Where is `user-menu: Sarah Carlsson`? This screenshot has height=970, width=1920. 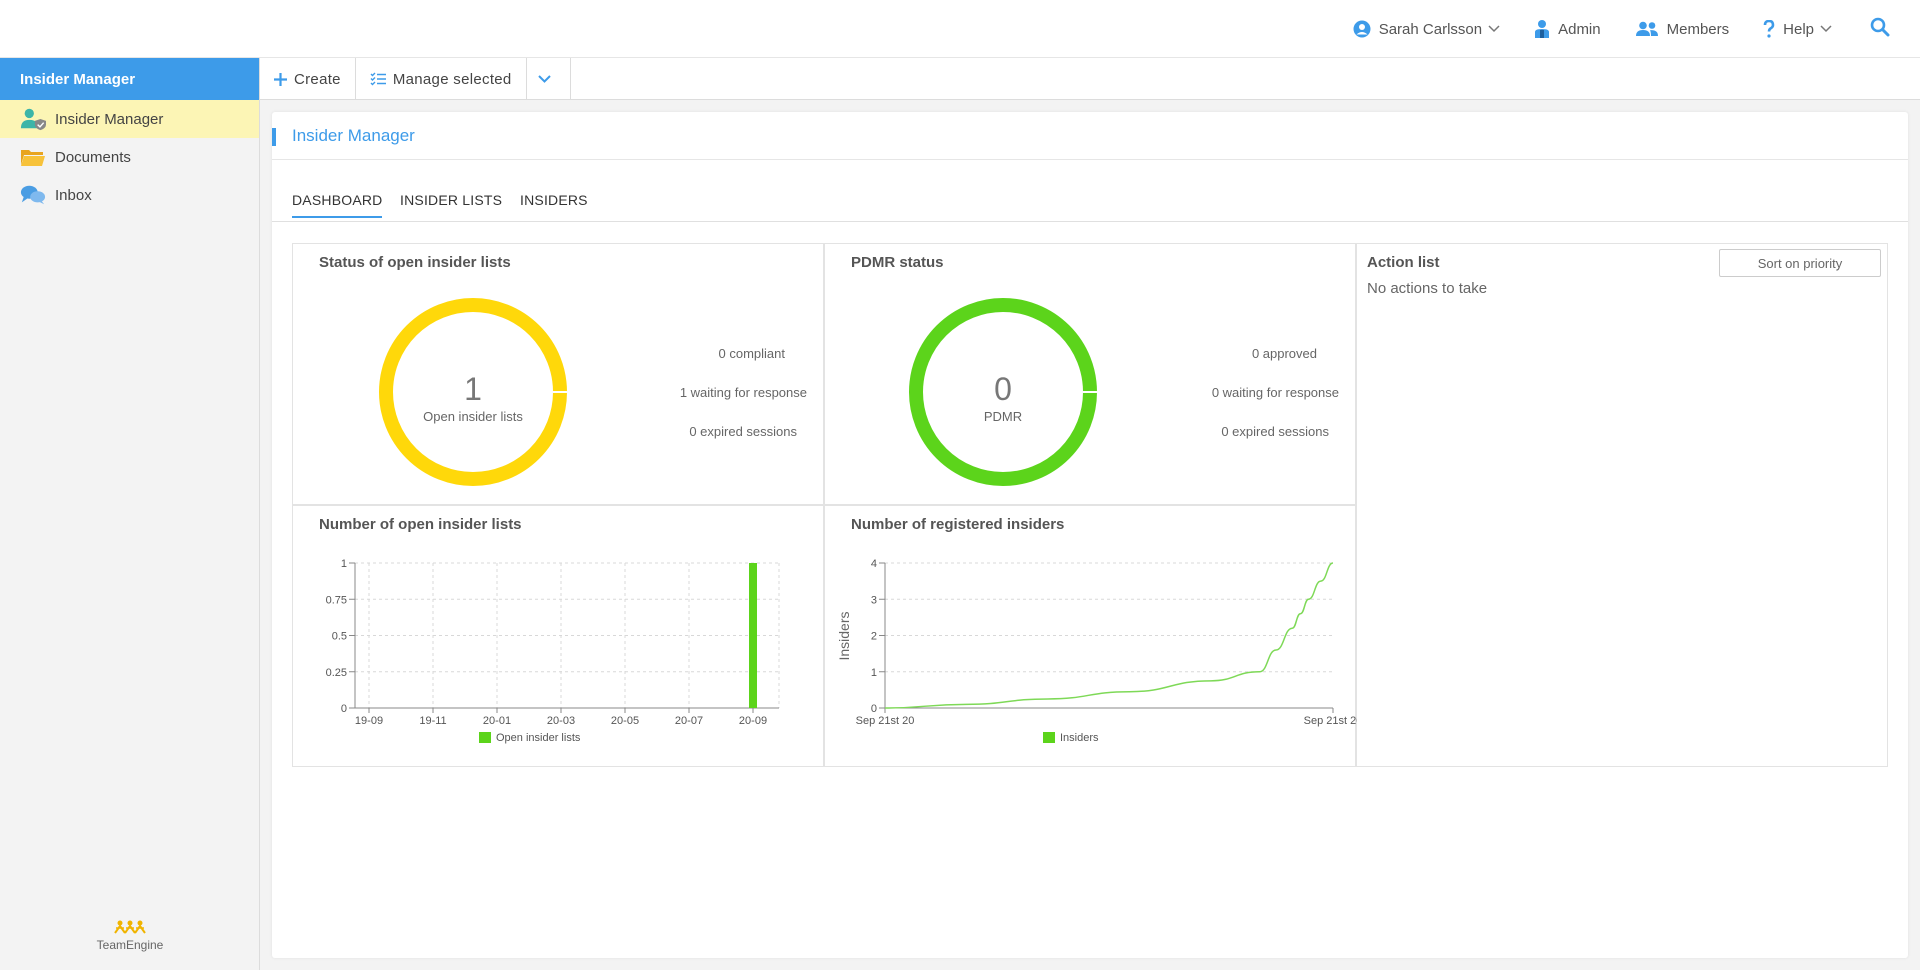
user-menu: Sarah Carlsson is located at coordinates (1426, 29).